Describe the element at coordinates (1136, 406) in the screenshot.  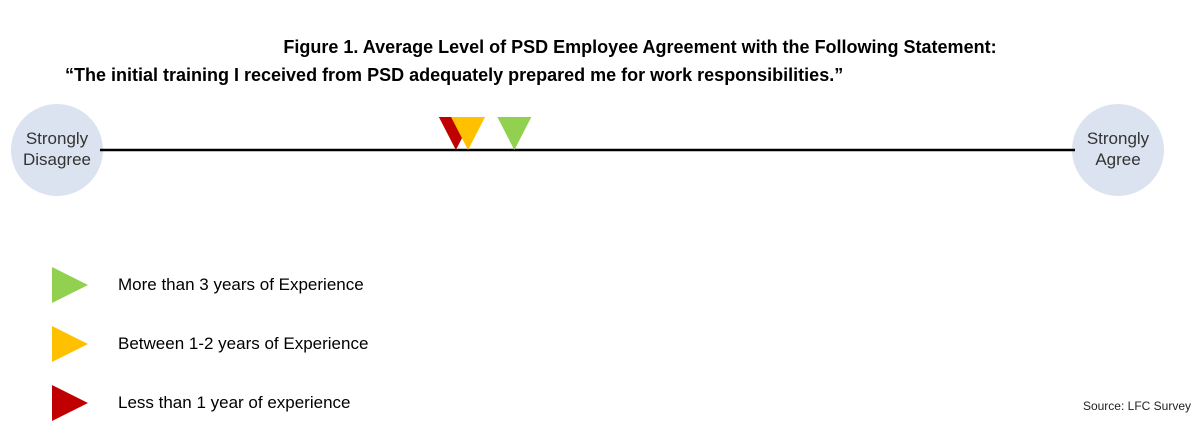
I see `source-note: Source: LFC Survey` at that location.